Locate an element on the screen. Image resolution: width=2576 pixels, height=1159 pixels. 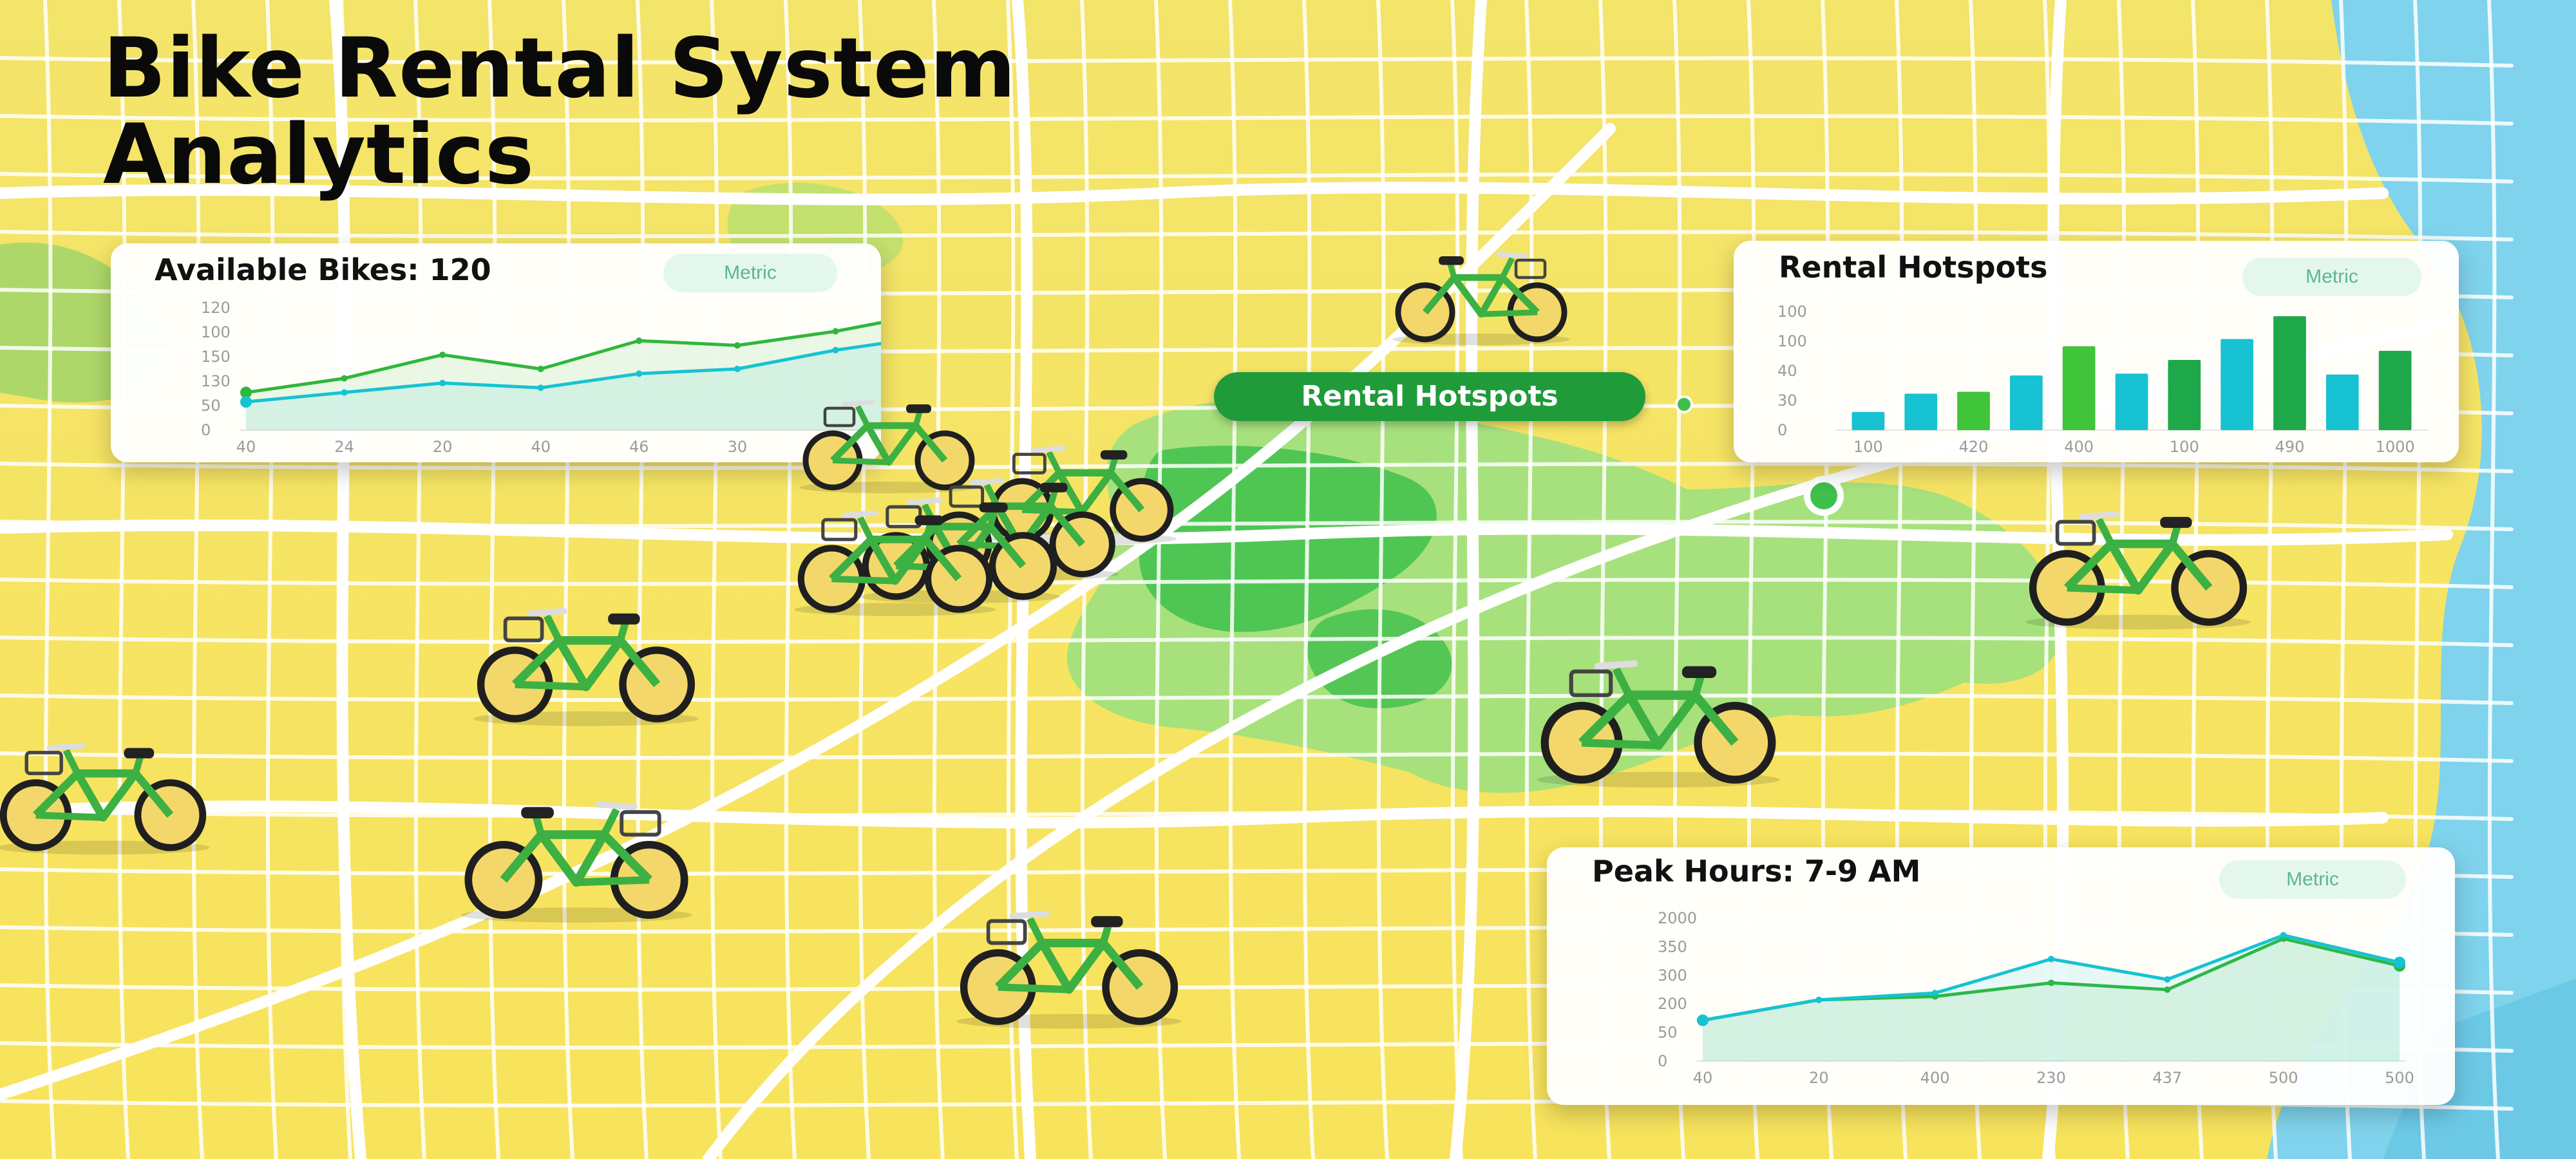
available-bikes-chart: 12010015013050040242040463050100 is located at coordinates (541, 377).